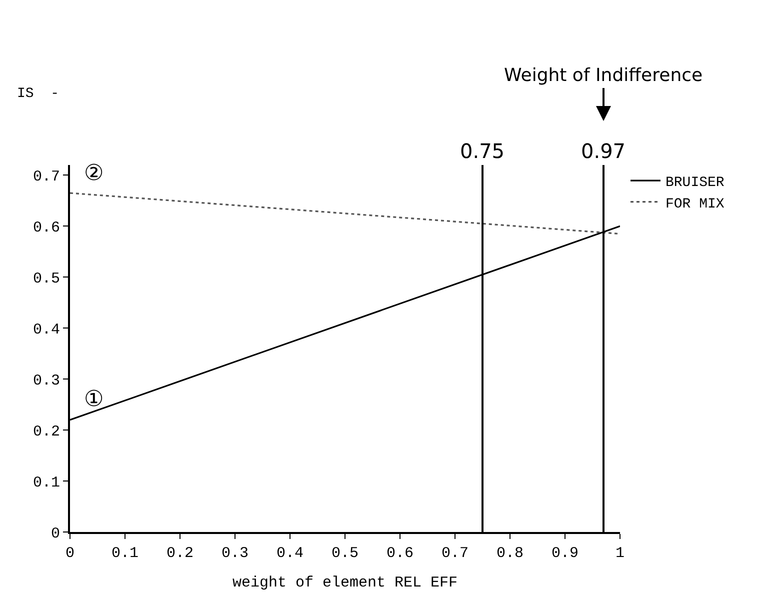  Describe the element at coordinates (620, 553) in the screenshot. I see `x-tick-label: 1` at that location.